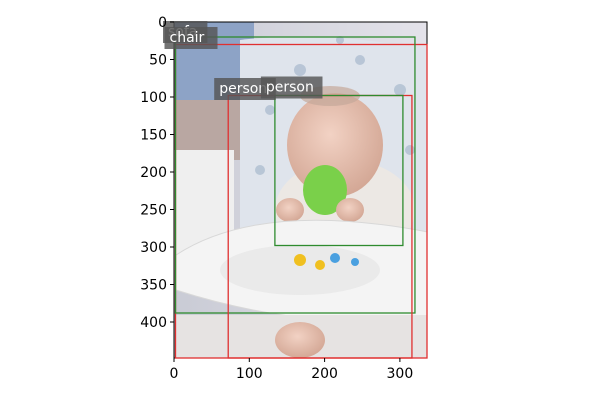  Describe the element at coordinates (153, 98) in the screenshot. I see `y-tick-label: 100` at that location.